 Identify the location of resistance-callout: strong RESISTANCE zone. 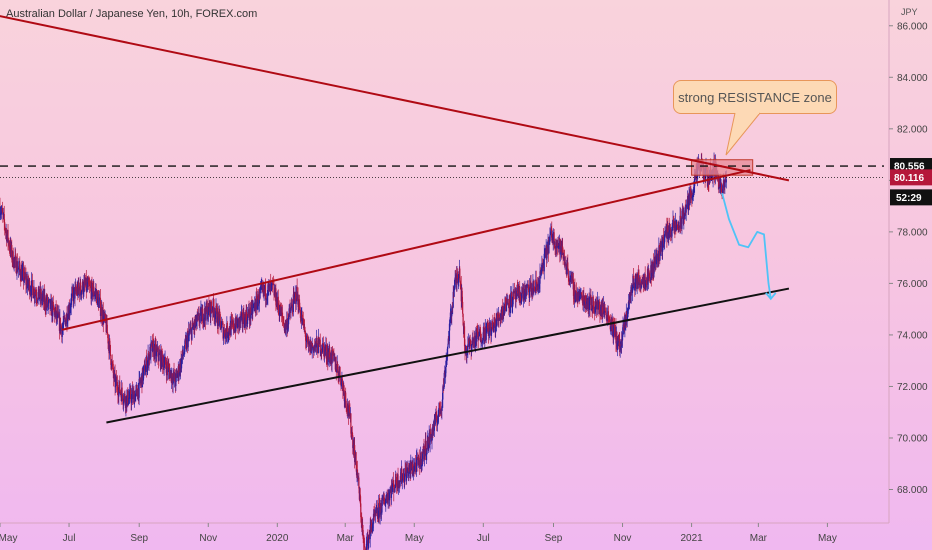
(755, 97).